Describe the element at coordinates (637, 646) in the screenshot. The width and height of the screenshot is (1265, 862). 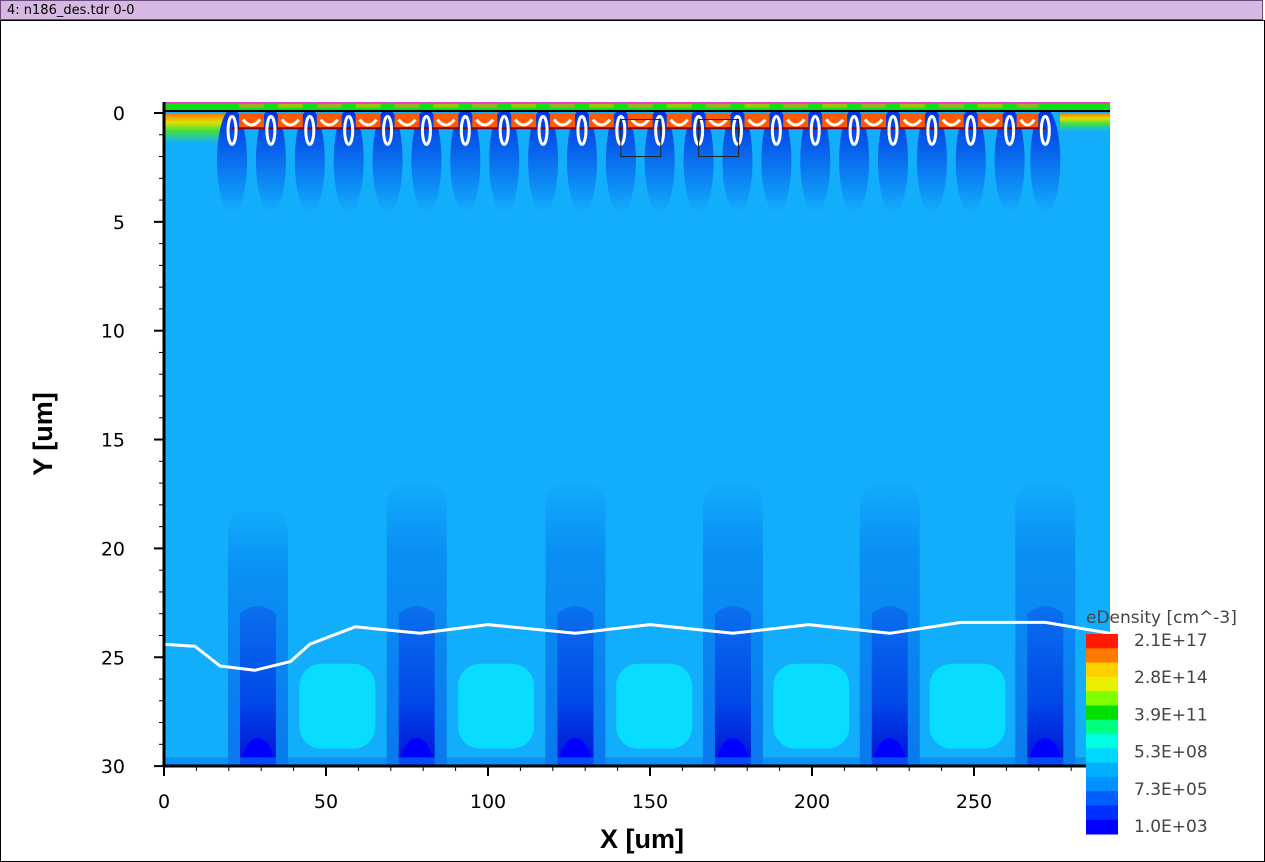
I see `junction-contour-line` at that location.